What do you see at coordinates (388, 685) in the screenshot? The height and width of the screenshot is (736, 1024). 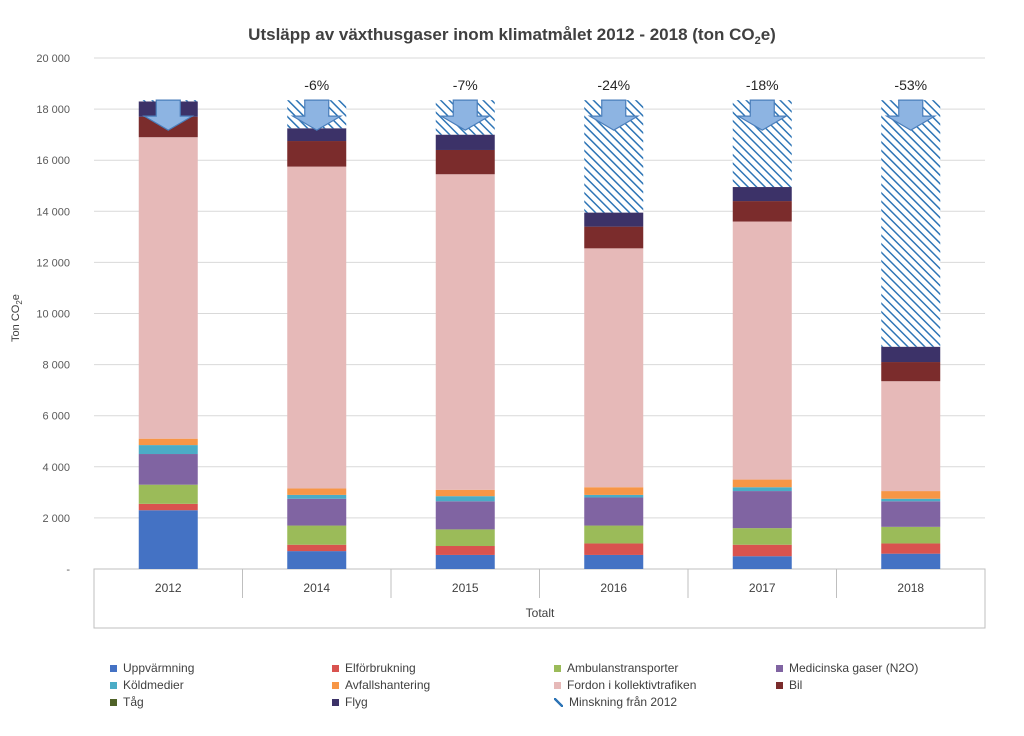 I see `legend-label: Avfallshantering` at bounding box center [388, 685].